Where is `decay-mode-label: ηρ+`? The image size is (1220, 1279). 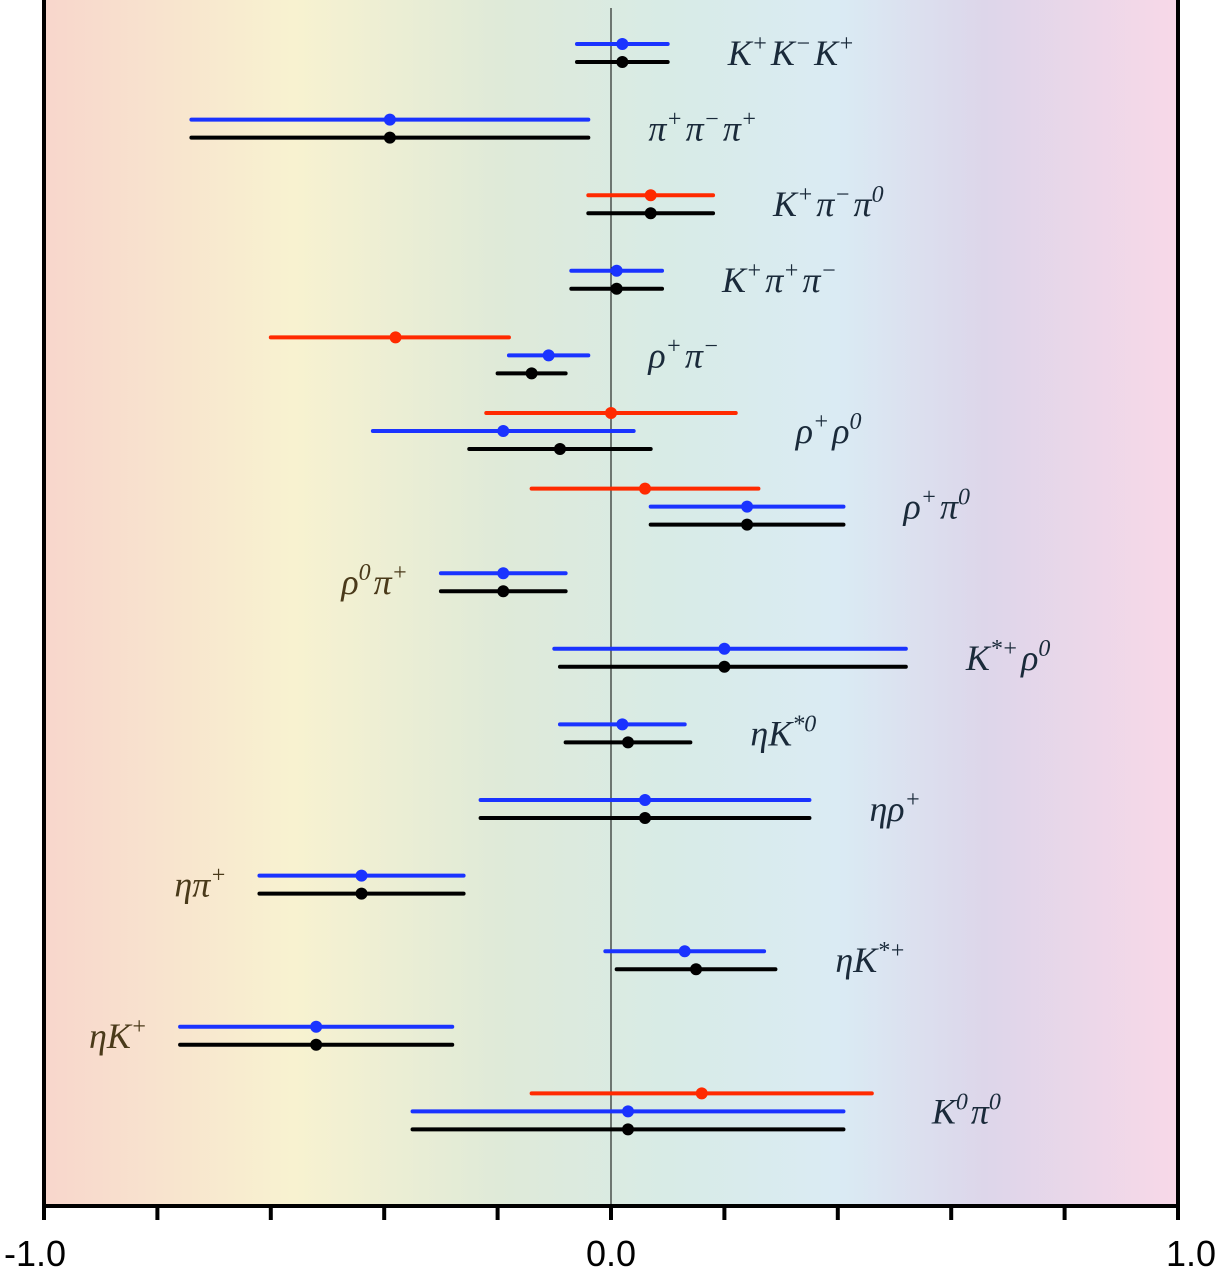 decay-mode-label: ηρ+ is located at coordinates (896, 808).